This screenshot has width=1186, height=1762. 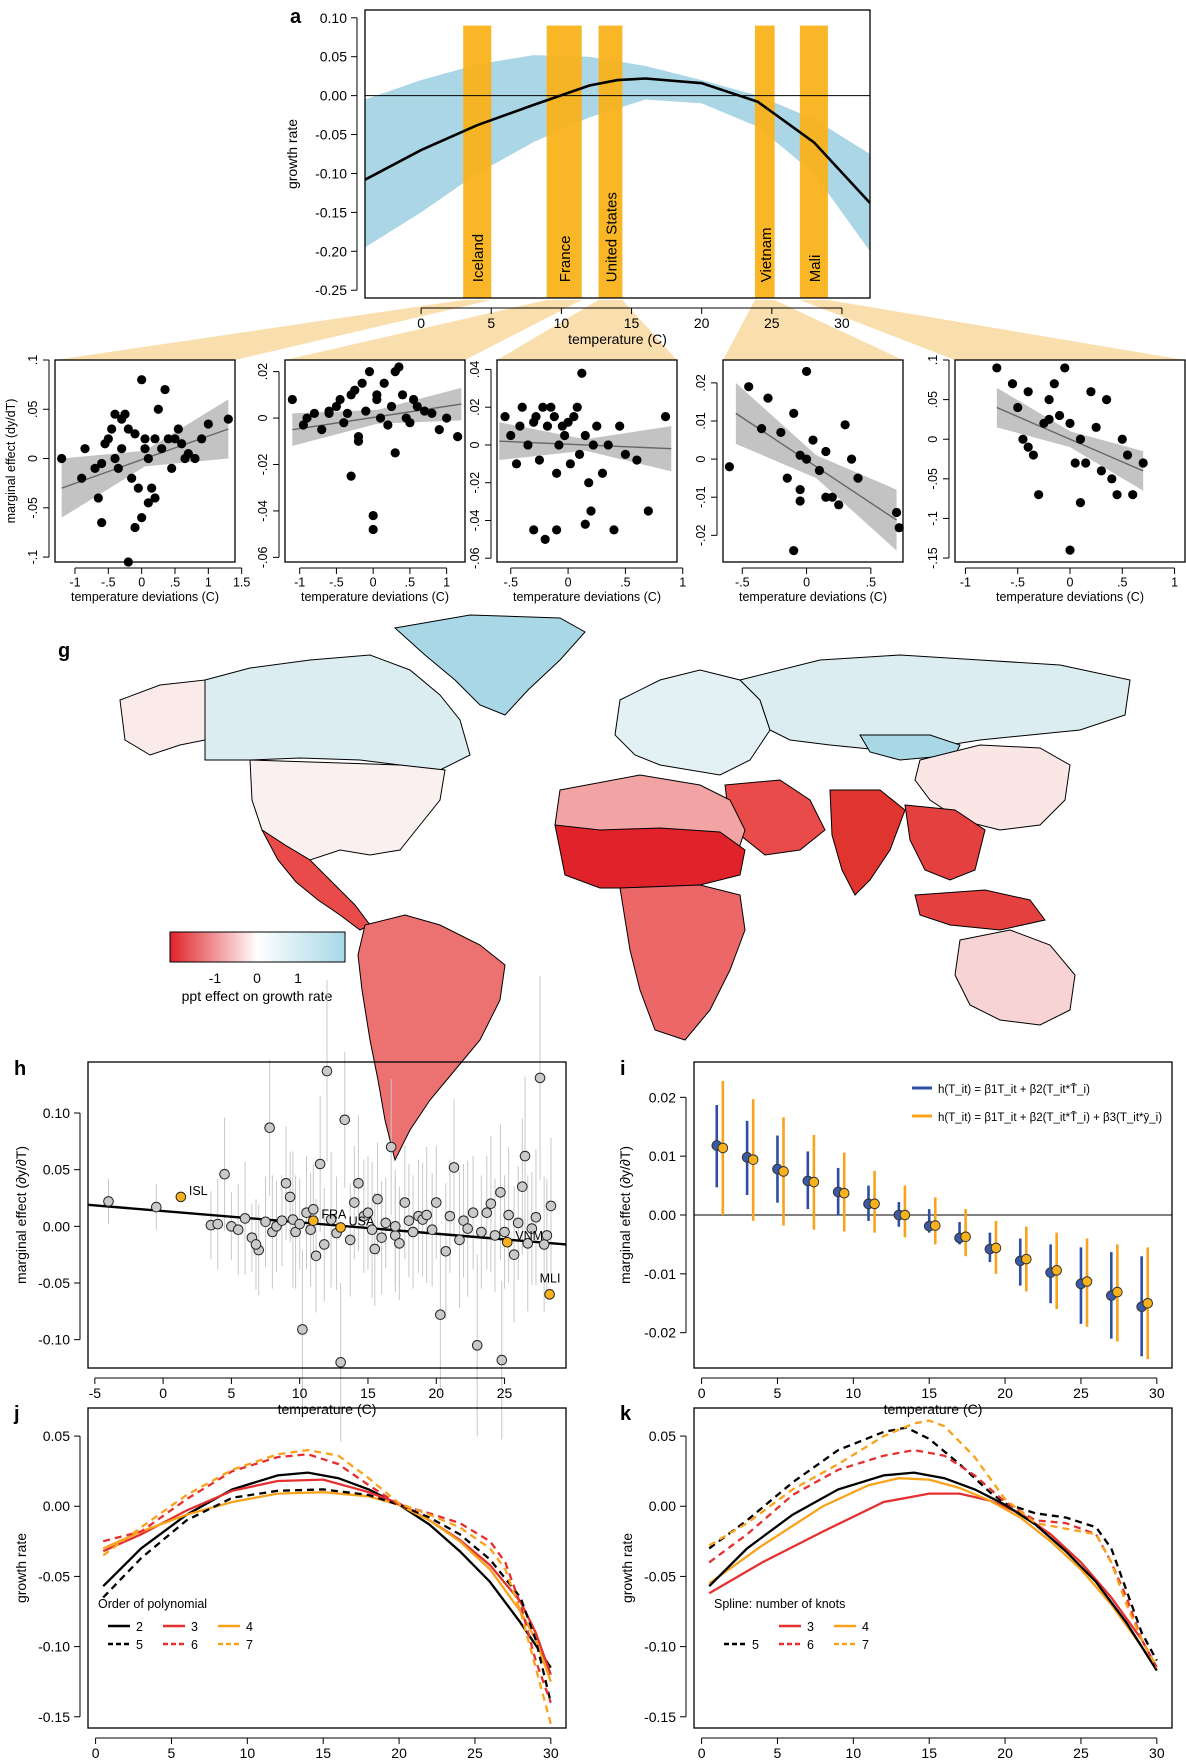 I want to click on map-region-southeast-asia, so click(x=945, y=842).